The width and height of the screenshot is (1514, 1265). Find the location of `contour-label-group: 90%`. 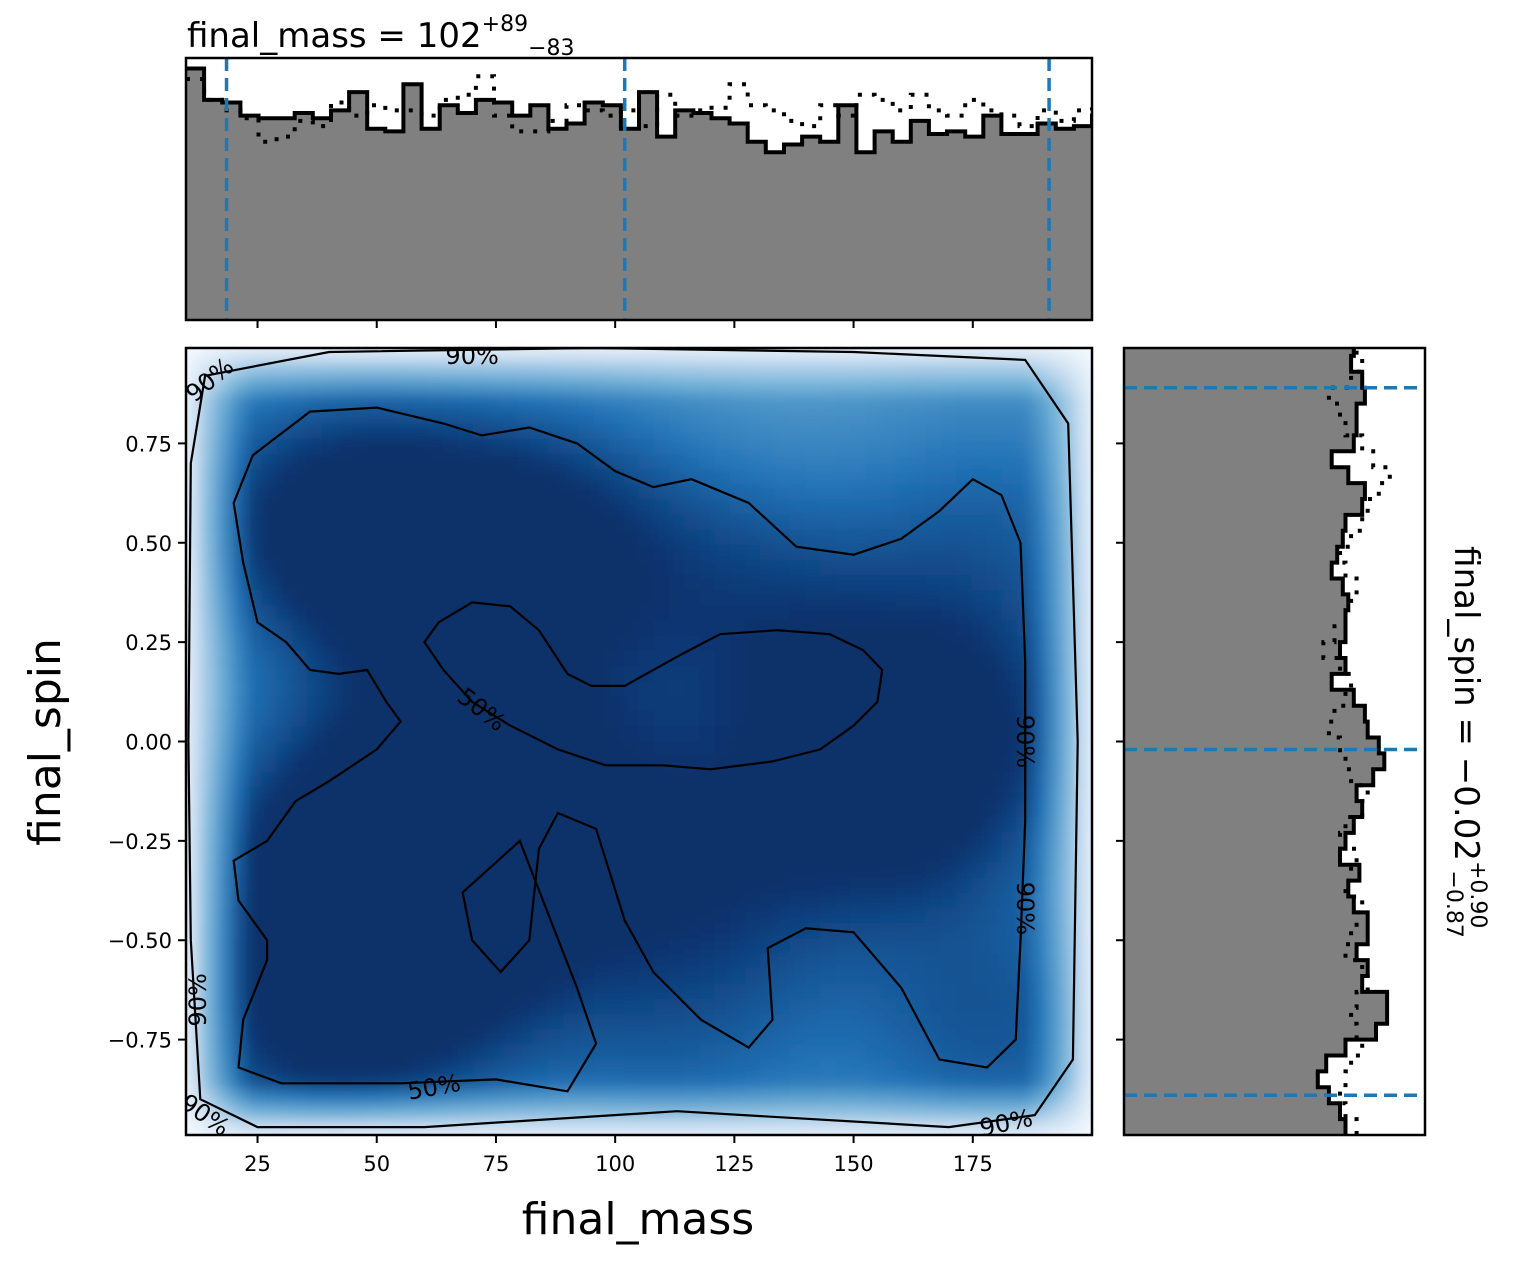

contour-label-group: 90% is located at coordinates (1025, 741).